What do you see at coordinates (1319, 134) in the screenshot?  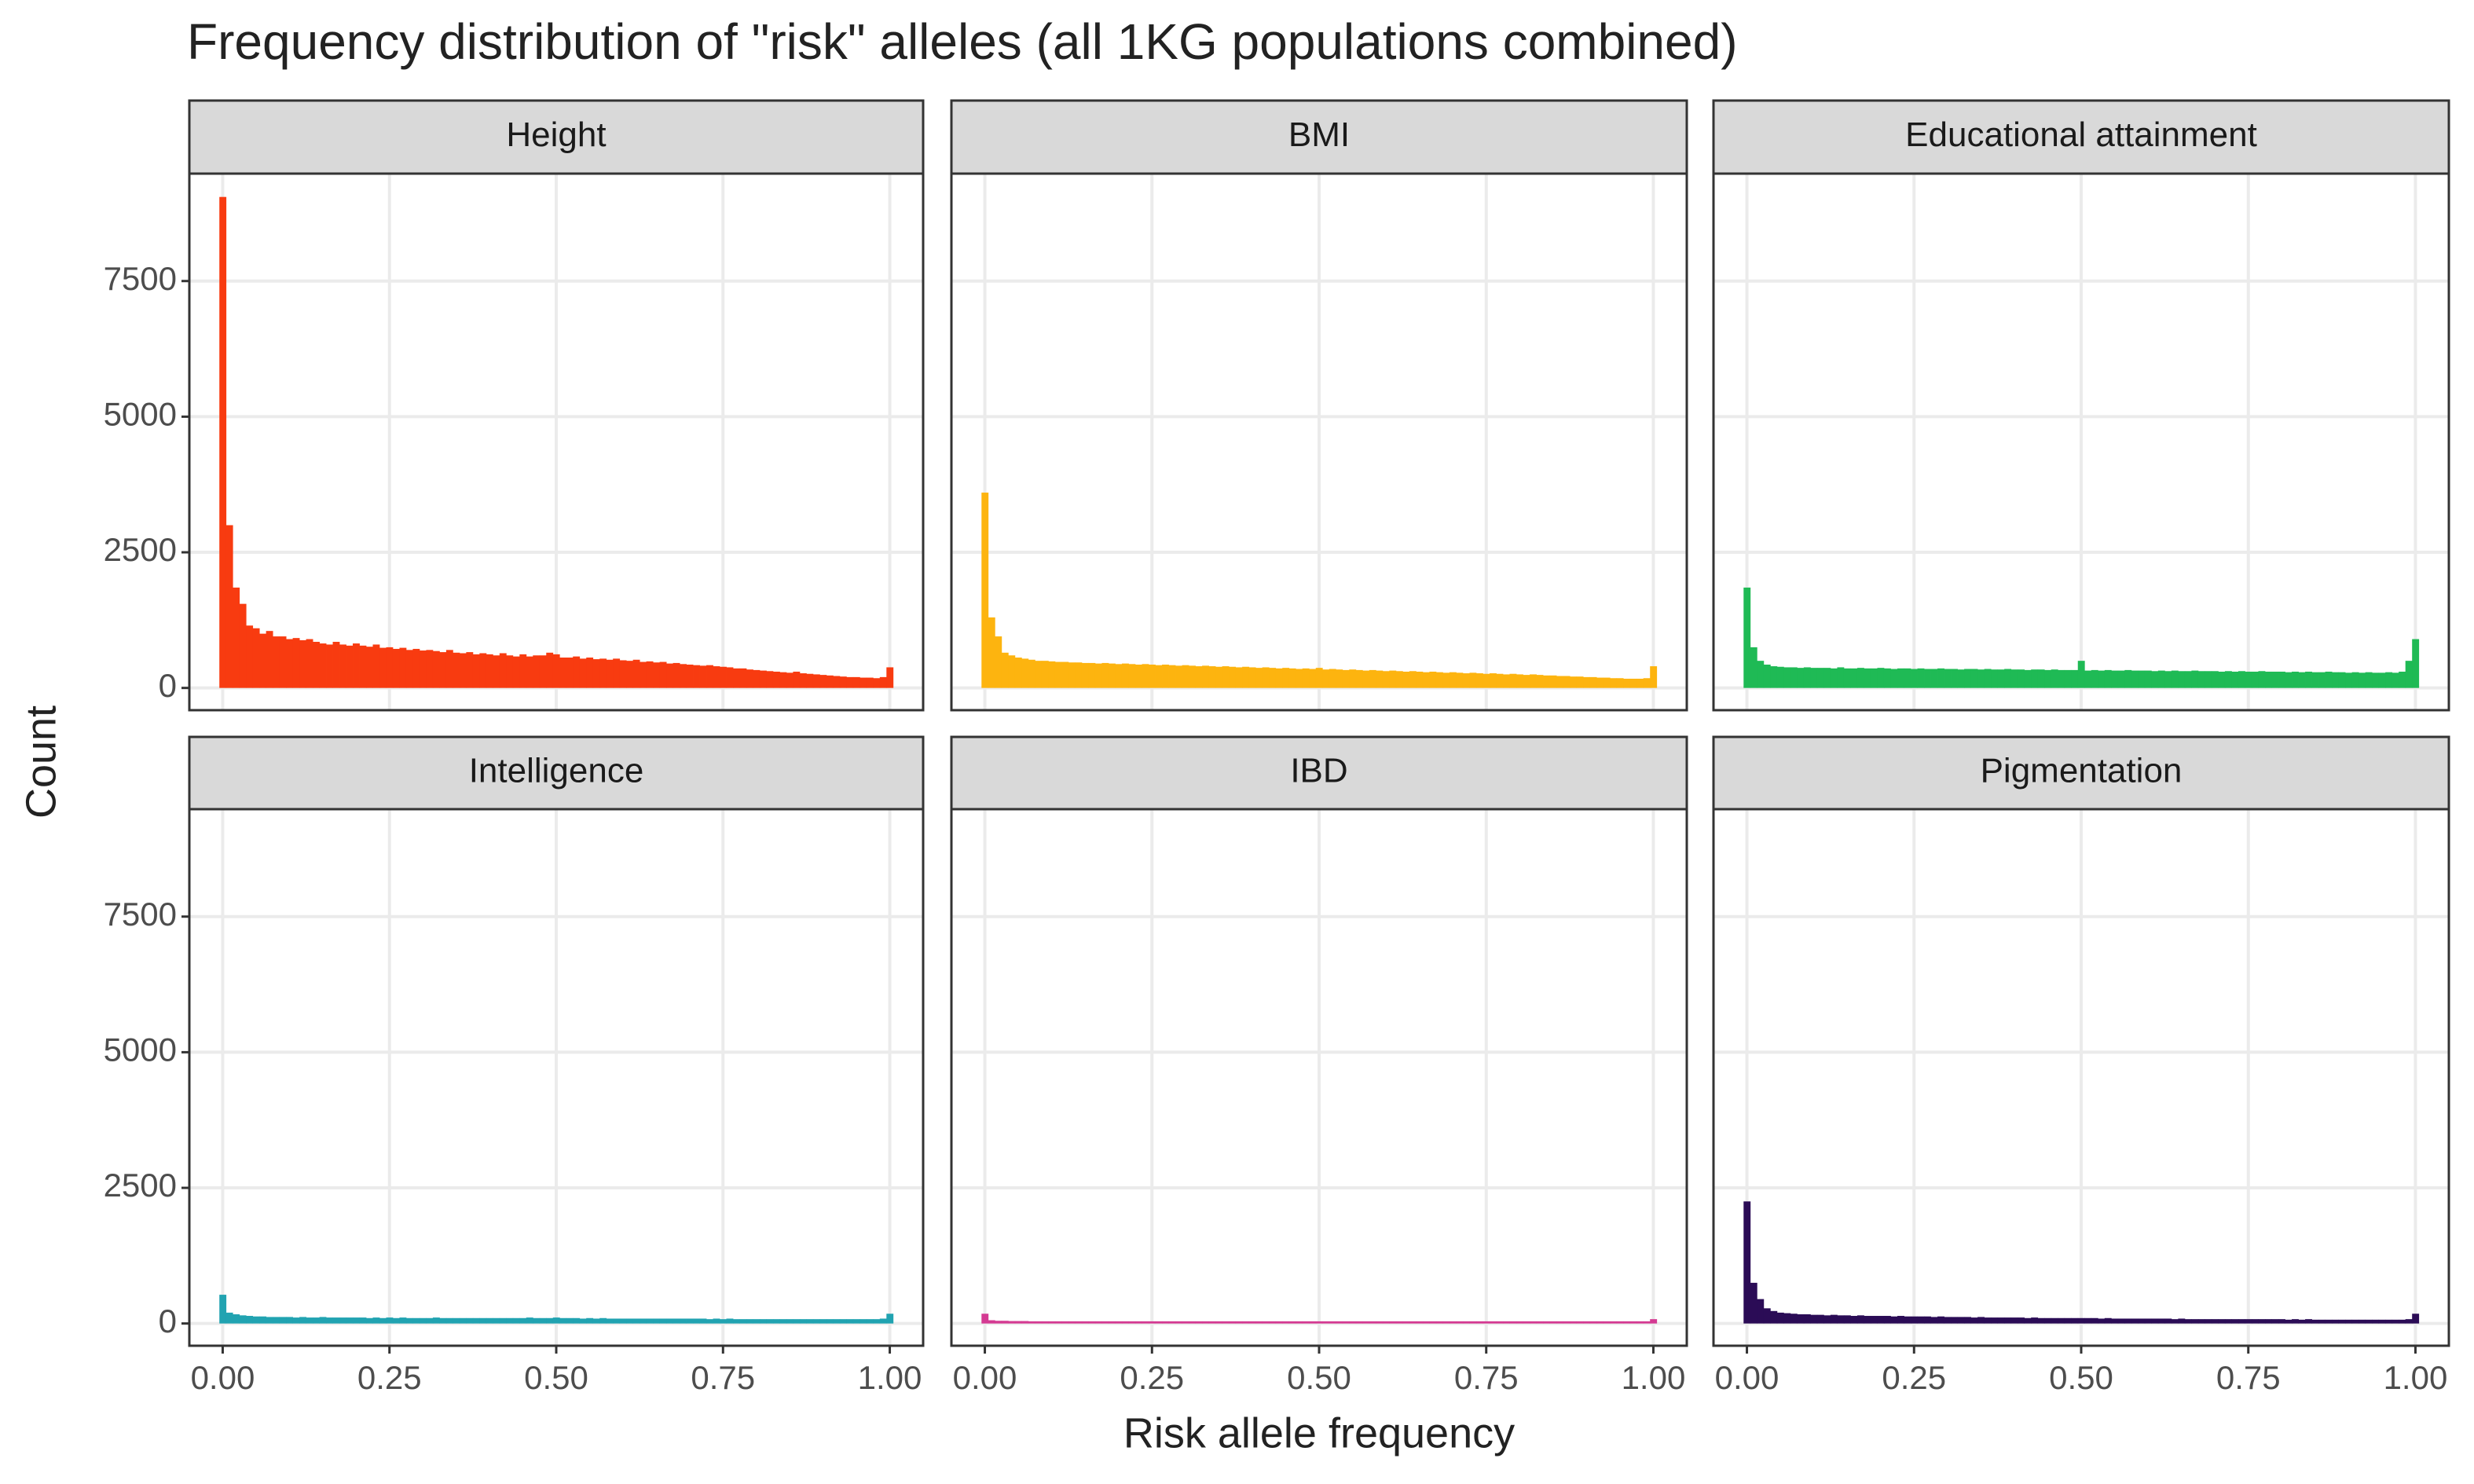 I see `strip-label: BMI` at bounding box center [1319, 134].